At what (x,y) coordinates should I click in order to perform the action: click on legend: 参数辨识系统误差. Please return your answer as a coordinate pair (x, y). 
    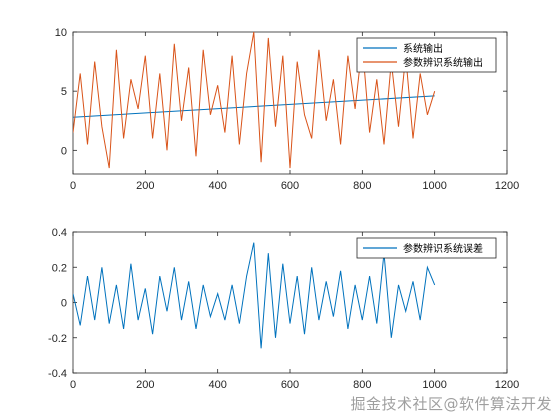
    Looking at the image, I should click on (426, 248).